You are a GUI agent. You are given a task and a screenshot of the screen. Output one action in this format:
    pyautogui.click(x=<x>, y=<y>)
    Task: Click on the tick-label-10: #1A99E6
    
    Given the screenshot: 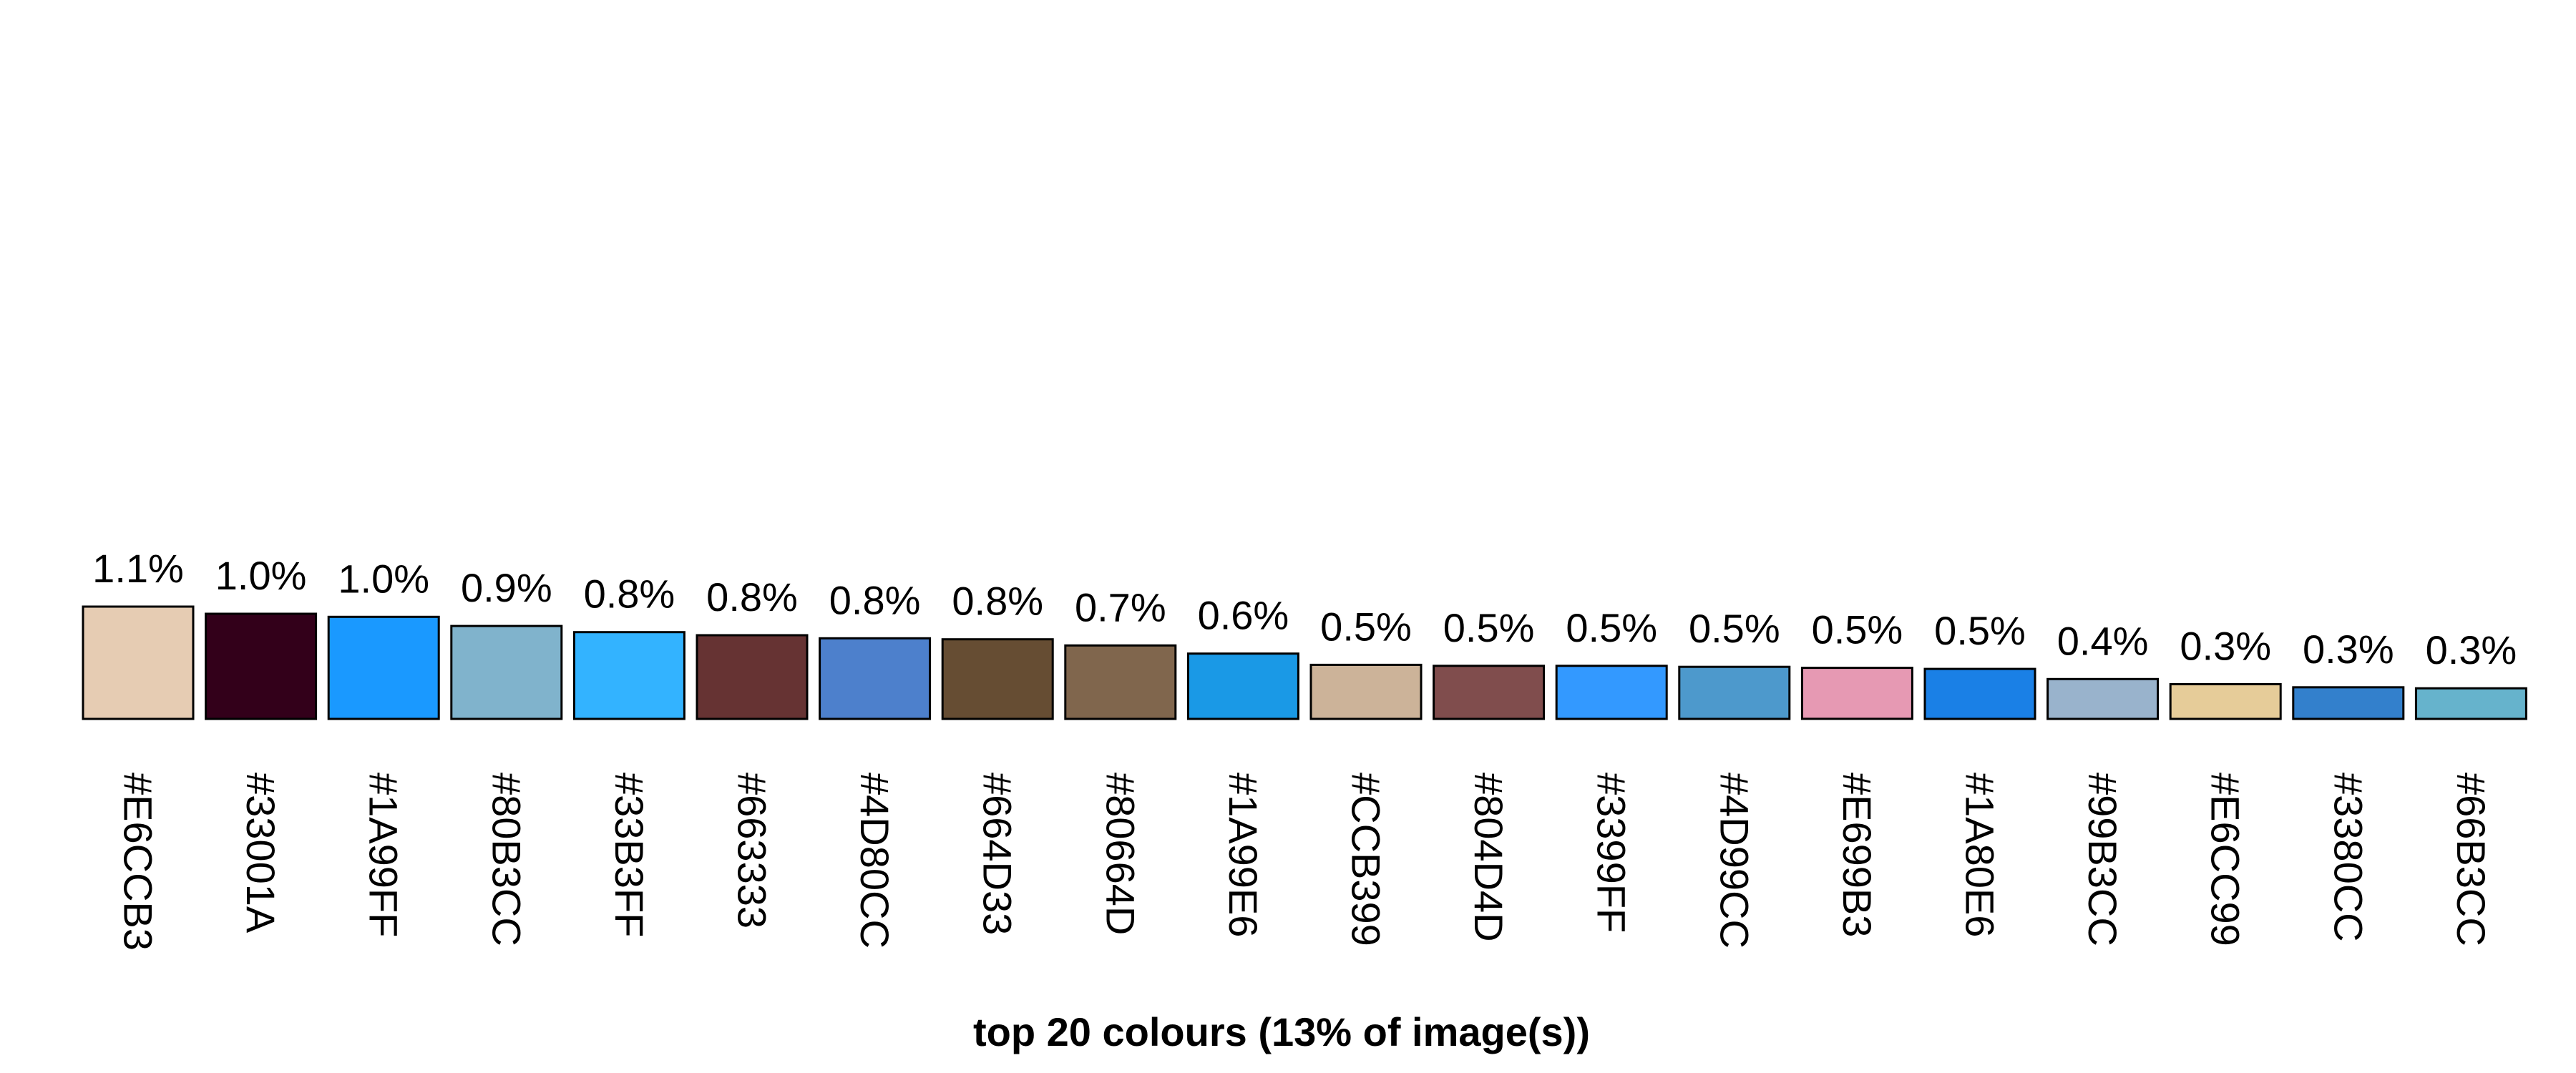 What is the action you would take?
    pyautogui.click(x=1243, y=855)
    